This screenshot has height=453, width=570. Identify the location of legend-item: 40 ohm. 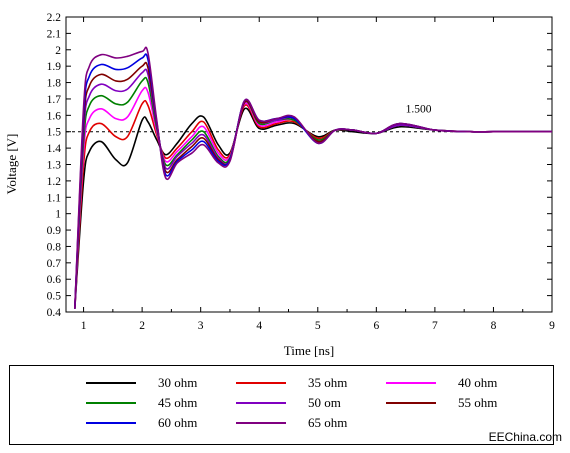
(441, 383).